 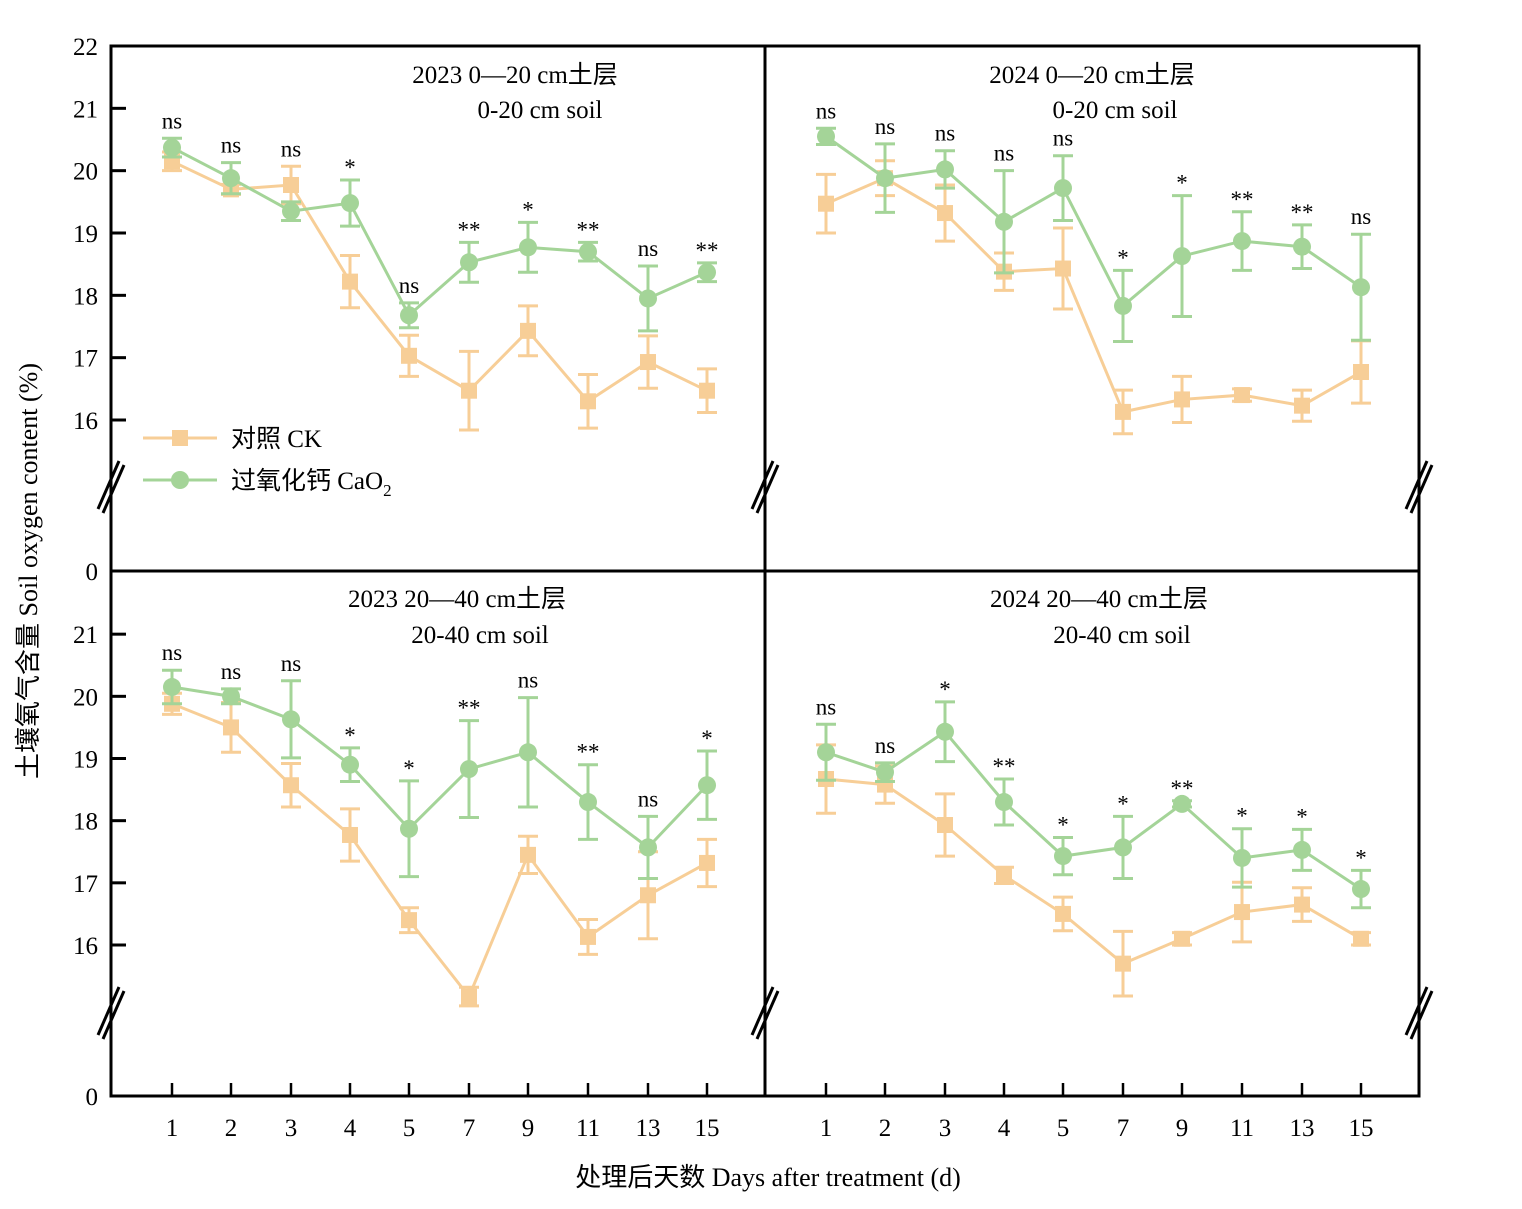 I want to click on x-tick-label: 1, so click(x=826, y=1128).